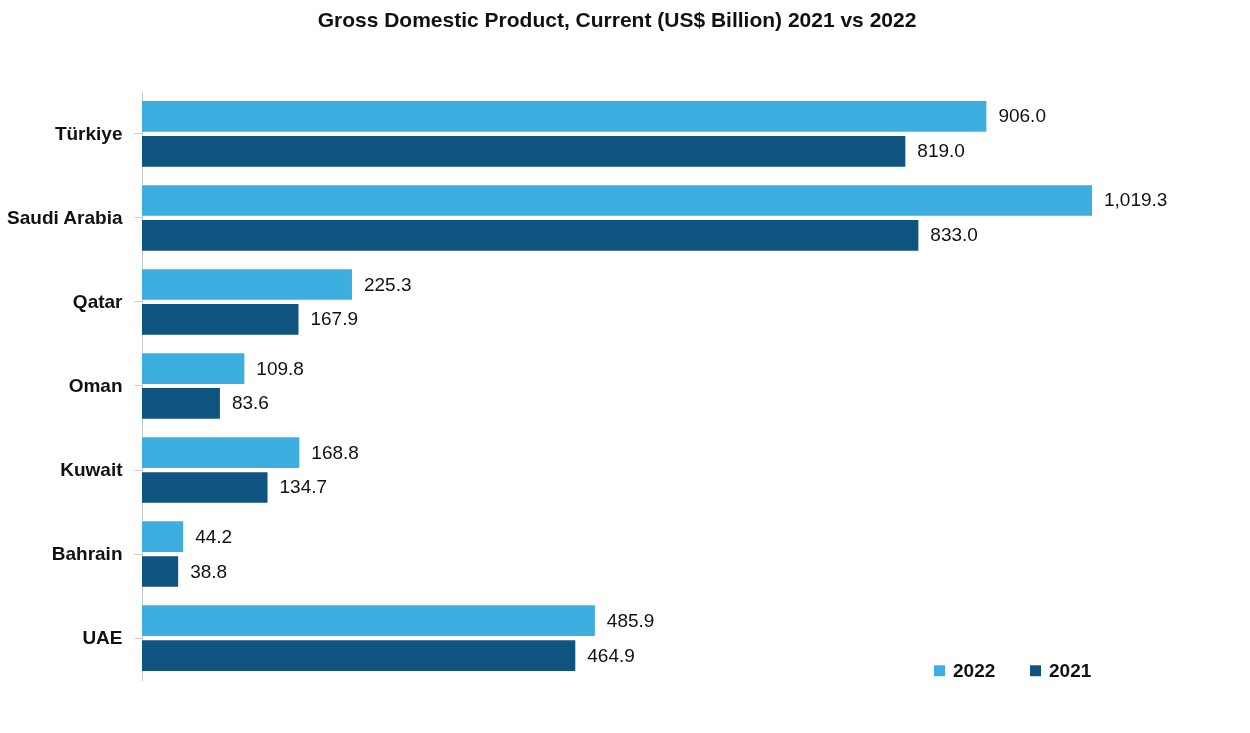  What do you see at coordinates (387, 284) in the screenshot?
I see `data-label: 225.3` at bounding box center [387, 284].